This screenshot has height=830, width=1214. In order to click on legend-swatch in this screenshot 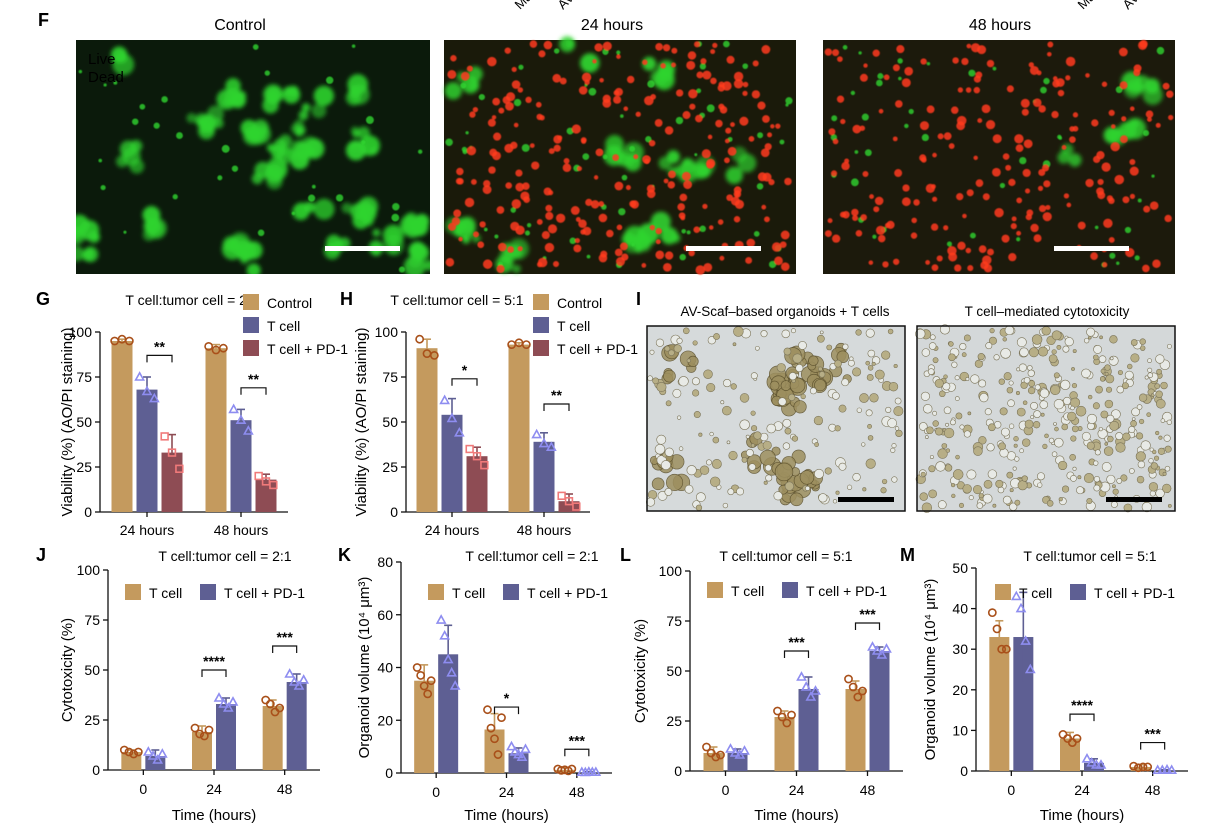, I will do `click(251, 302)`.